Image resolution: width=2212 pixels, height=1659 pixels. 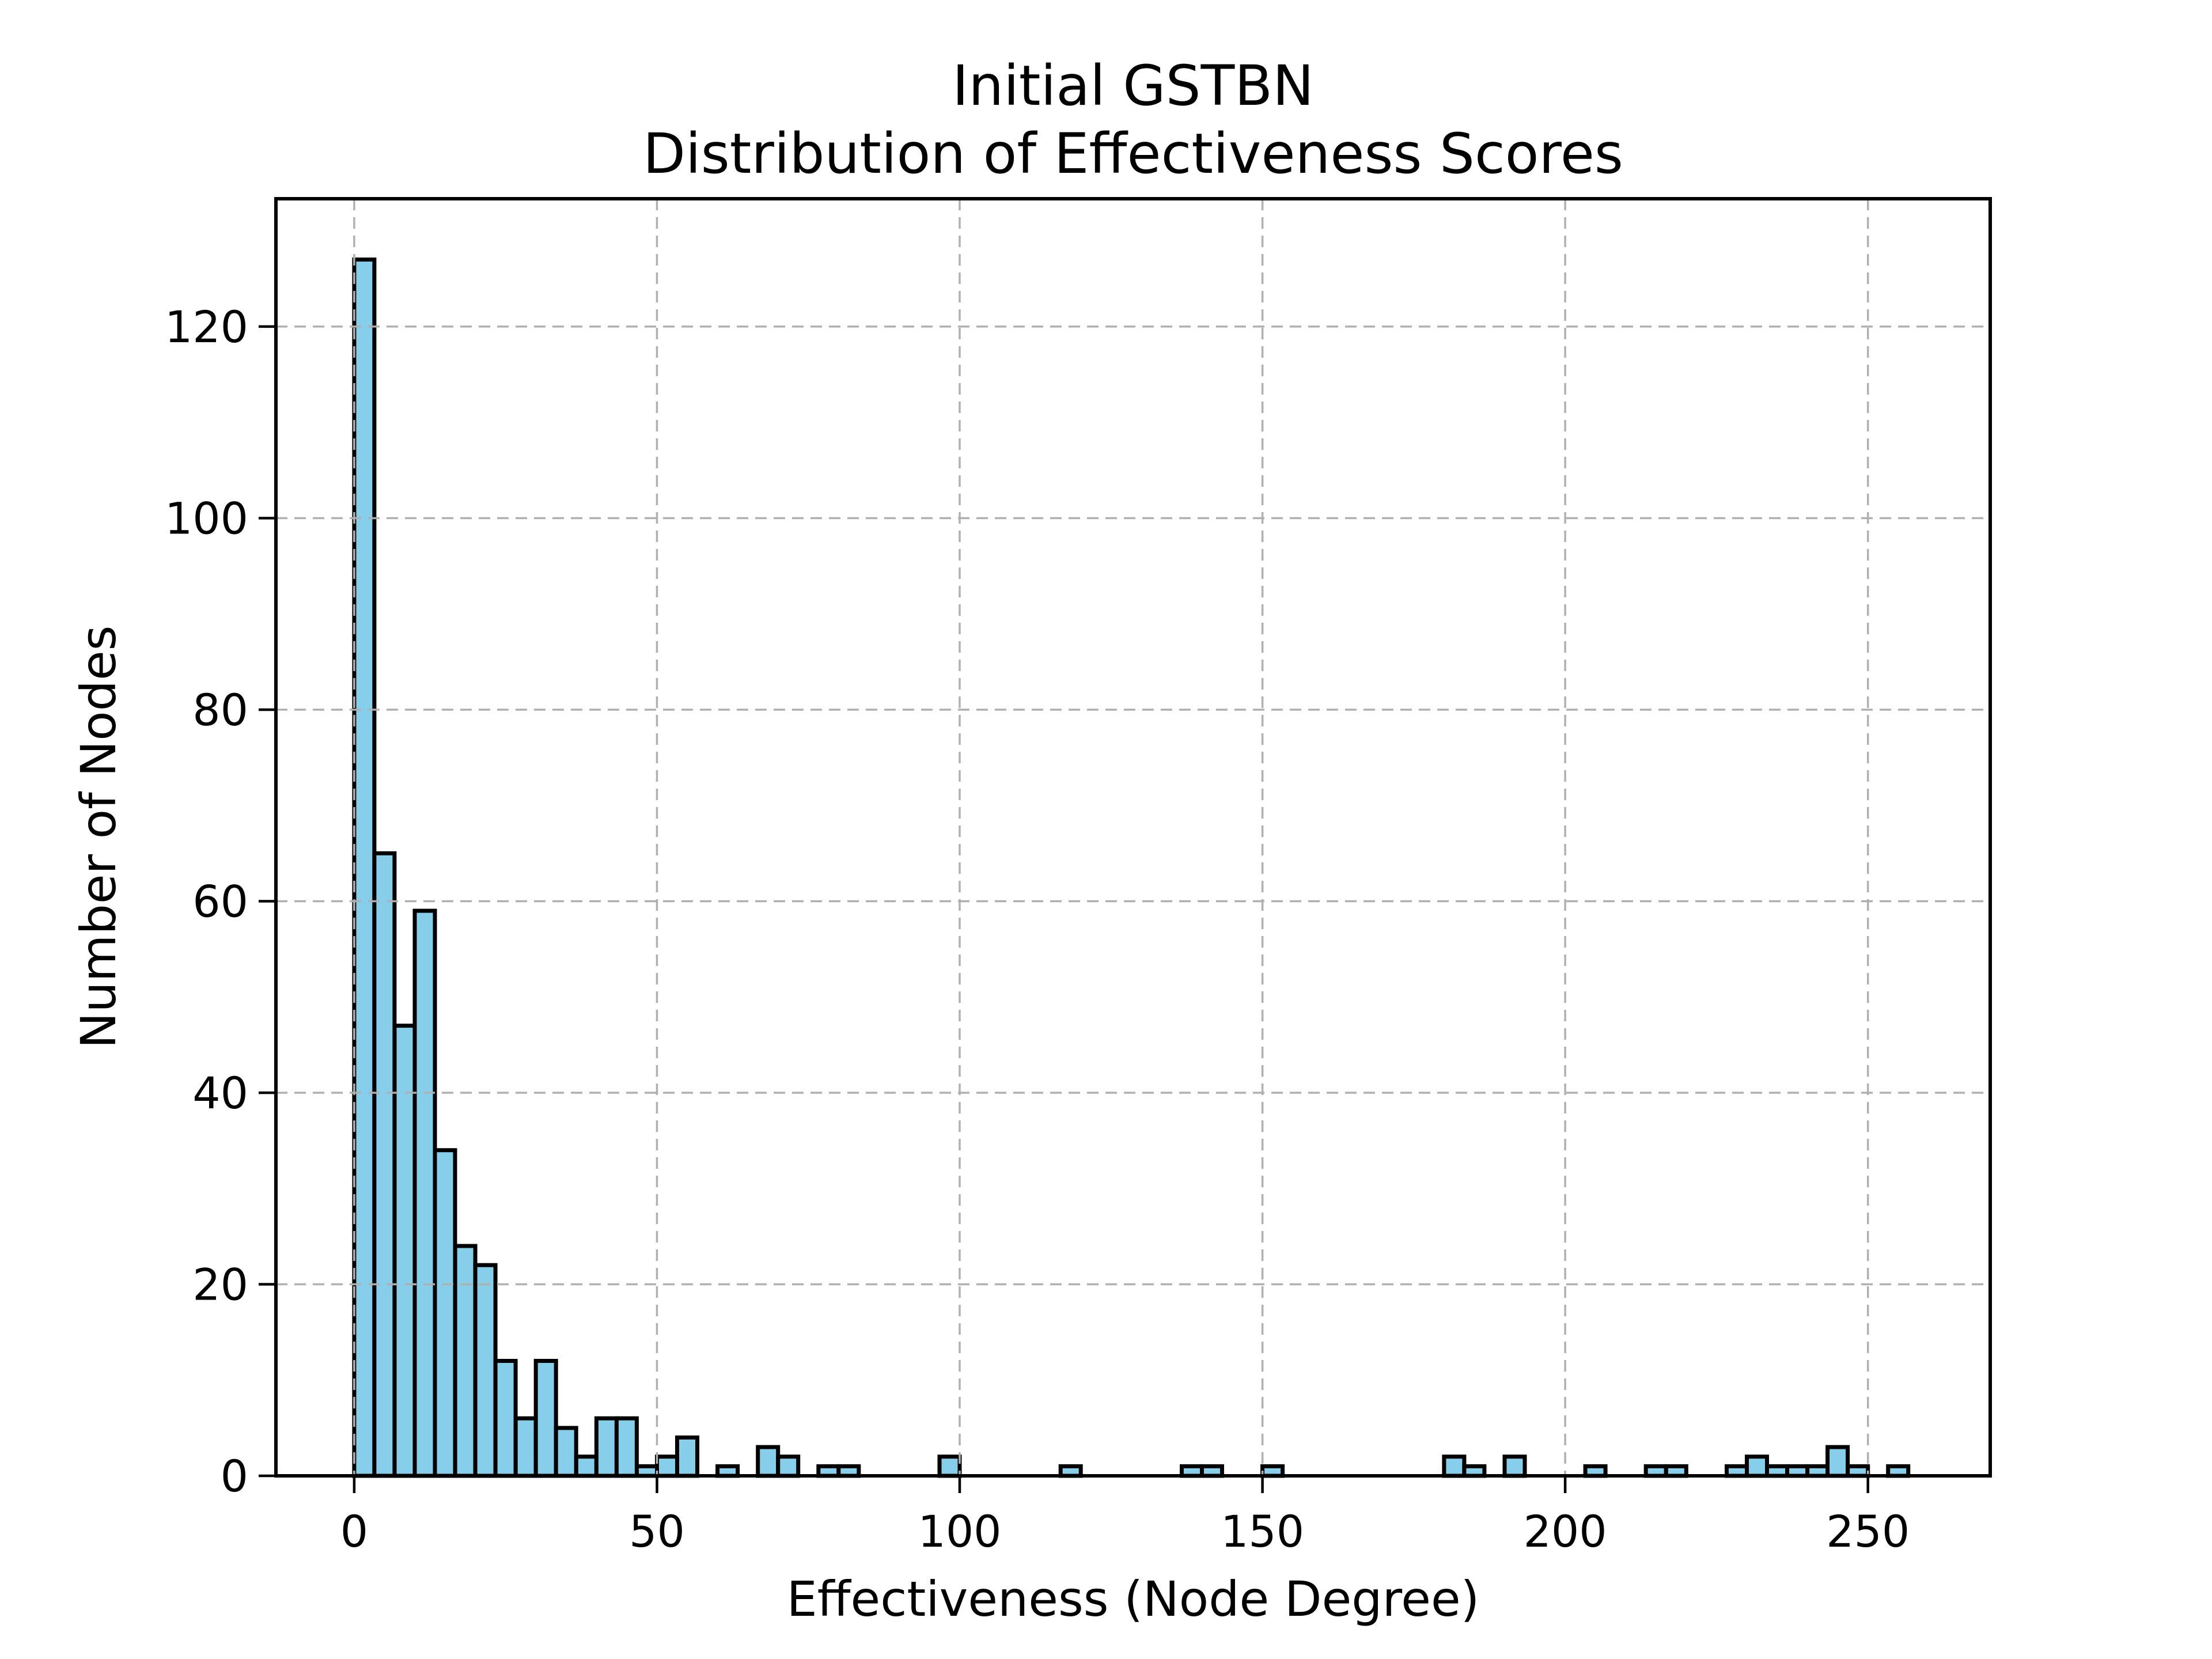 What do you see at coordinates (1565, 1531) in the screenshot?
I see `x-tick-label: 200` at bounding box center [1565, 1531].